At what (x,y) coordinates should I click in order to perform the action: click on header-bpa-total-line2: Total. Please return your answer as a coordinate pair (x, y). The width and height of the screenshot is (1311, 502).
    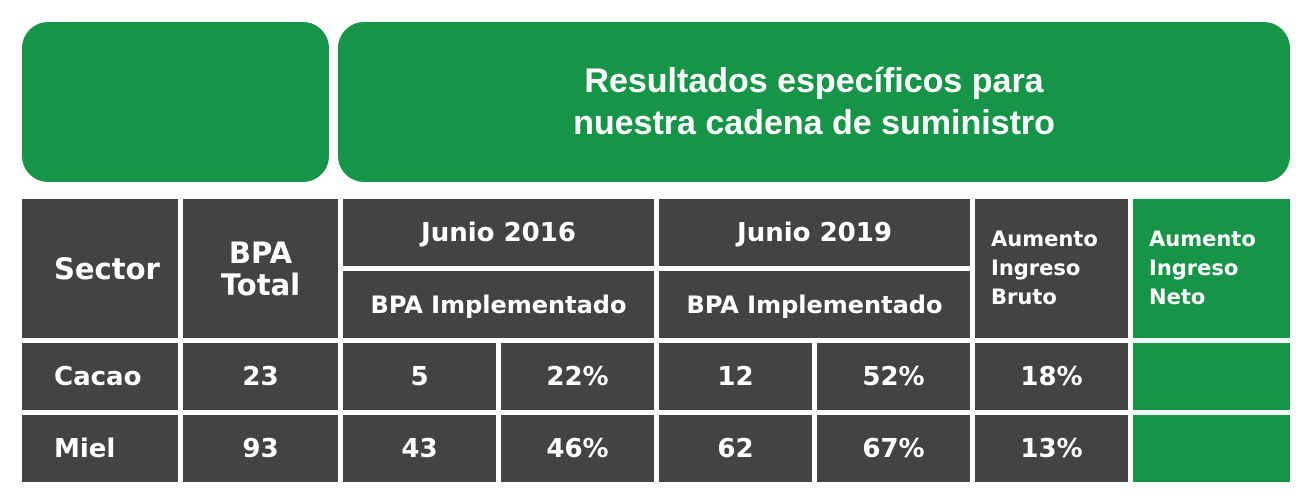
    Looking at the image, I should click on (260, 284).